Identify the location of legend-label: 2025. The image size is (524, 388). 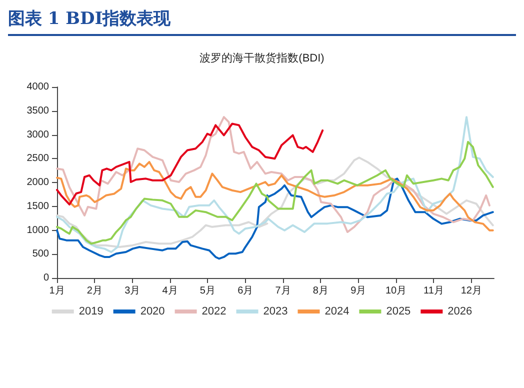
(398, 312).